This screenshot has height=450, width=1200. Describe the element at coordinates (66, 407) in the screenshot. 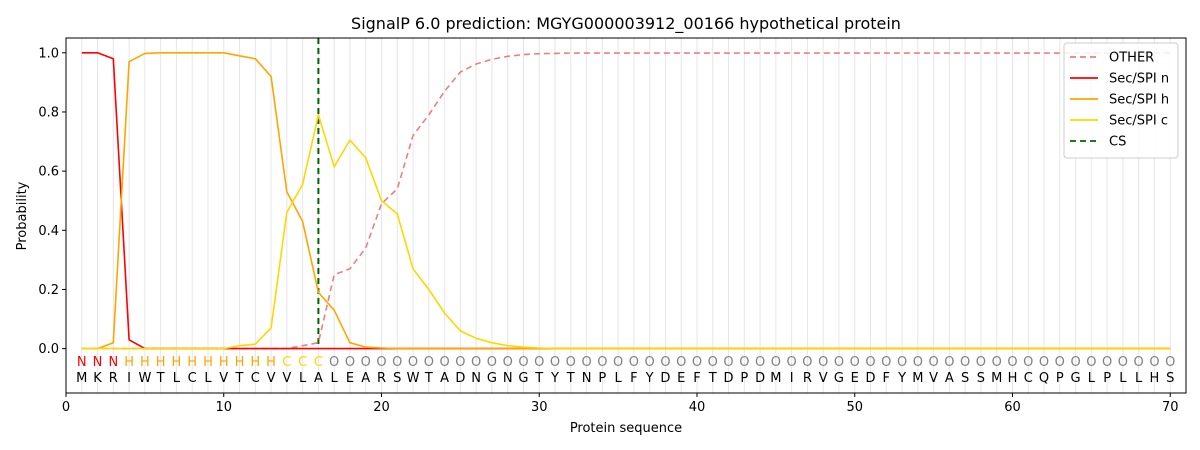

I see `x-tick-label: 0` at that location.